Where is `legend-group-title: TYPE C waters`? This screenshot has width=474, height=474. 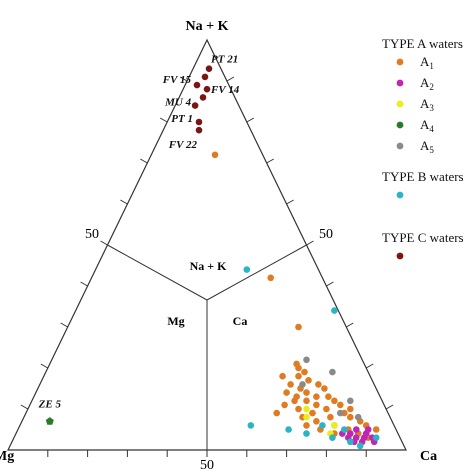 legend-group-title: TYPE C waters is located at coordinates (423, 237).